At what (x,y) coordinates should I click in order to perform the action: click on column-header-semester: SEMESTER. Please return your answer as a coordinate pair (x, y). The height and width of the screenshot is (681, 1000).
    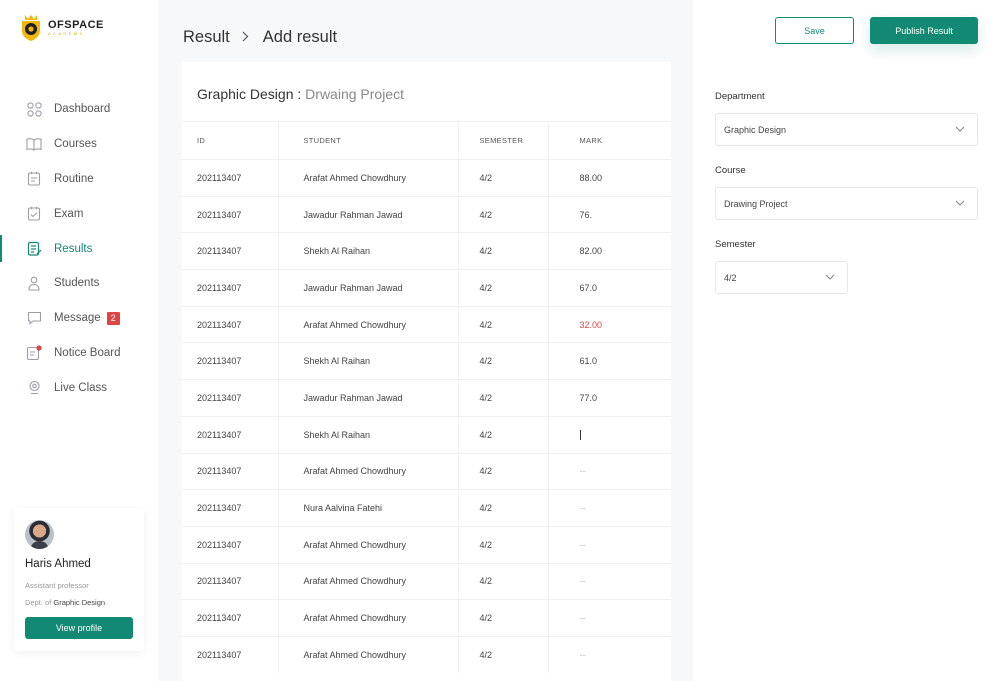
    Looking at the image, I should click on (502, 140).